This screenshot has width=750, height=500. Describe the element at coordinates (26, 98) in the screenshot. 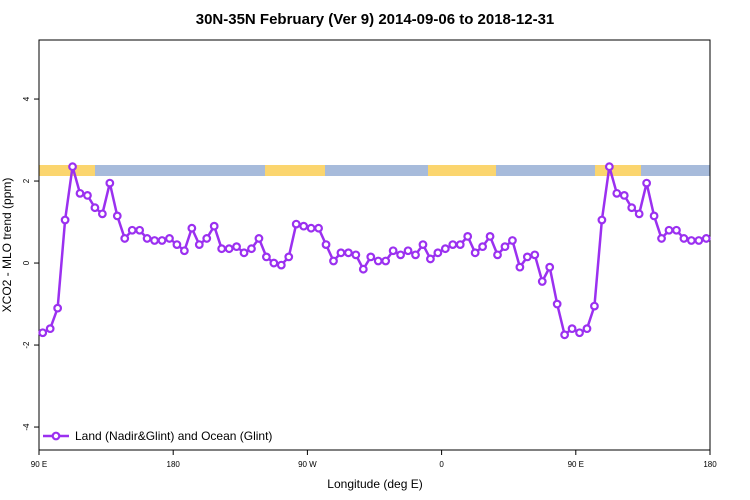

I see `y-tick-label: 4` at that location.